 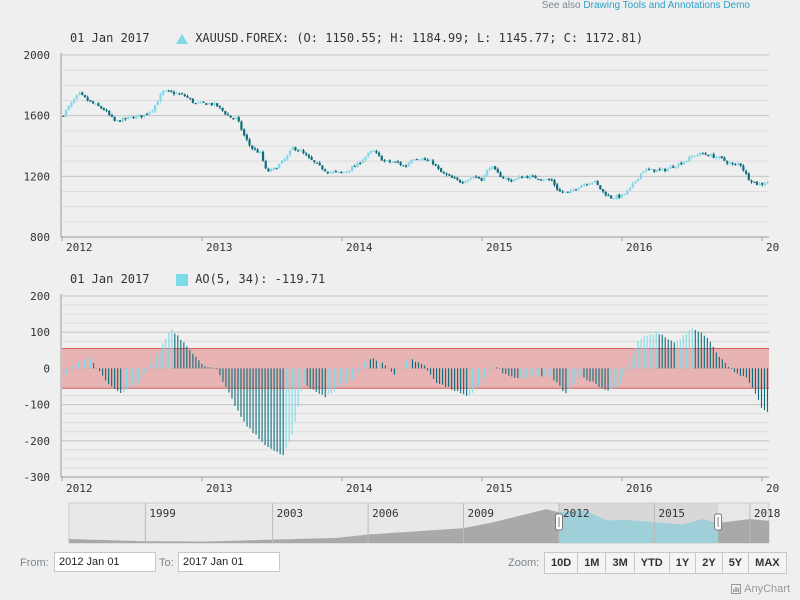 What do you see at coordinates (767, 563) in the screenshot?
I see `zoom-max-button: MAX` at bounding box center [767, 563].